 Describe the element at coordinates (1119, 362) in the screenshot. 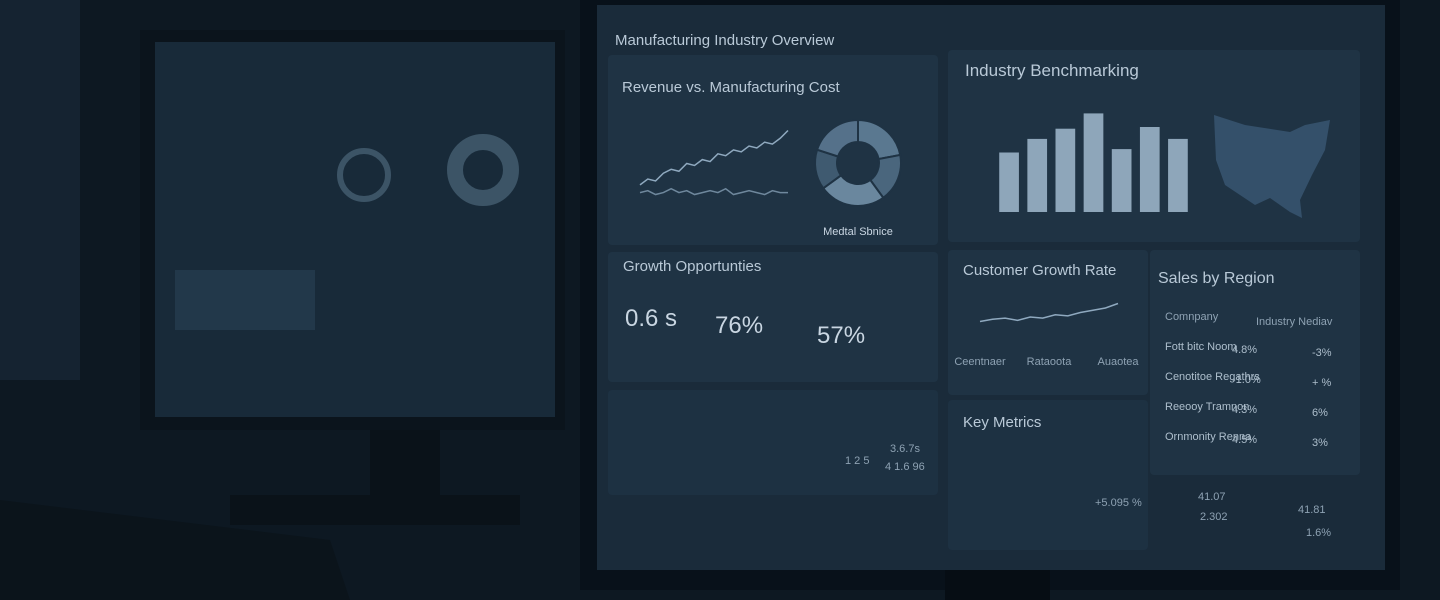

I see `x-tick-label: Auaotea` at that location.